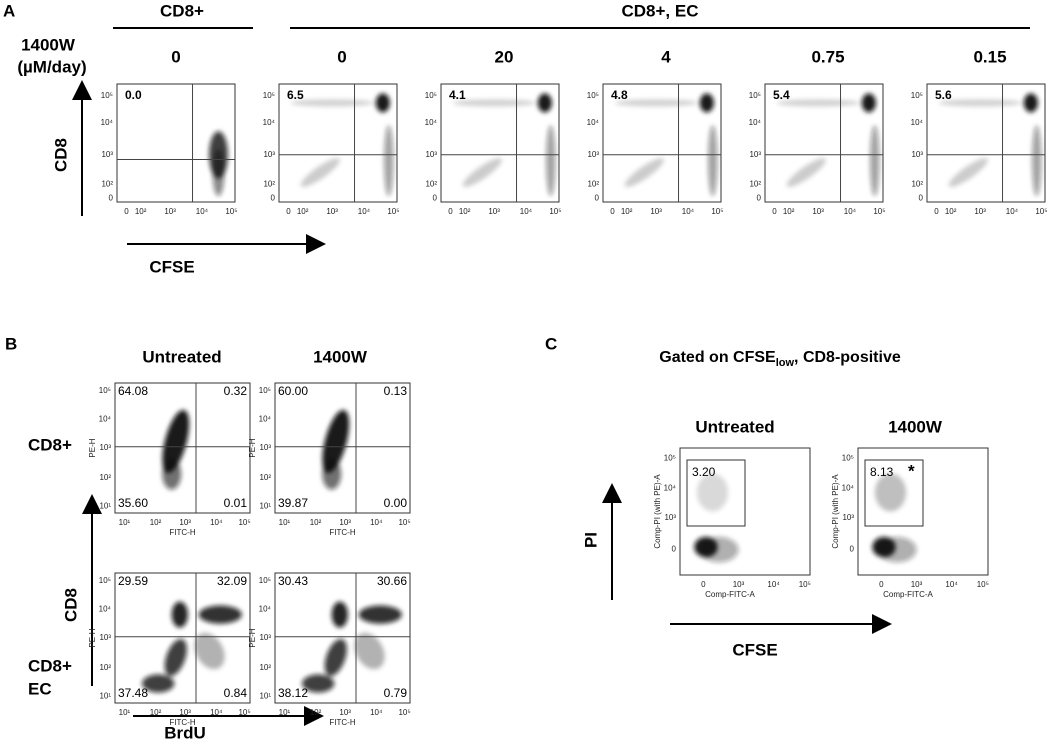  Describe the element at coordinates (590, 540) in the screenshot. I see `axis-label: PI` at that location.